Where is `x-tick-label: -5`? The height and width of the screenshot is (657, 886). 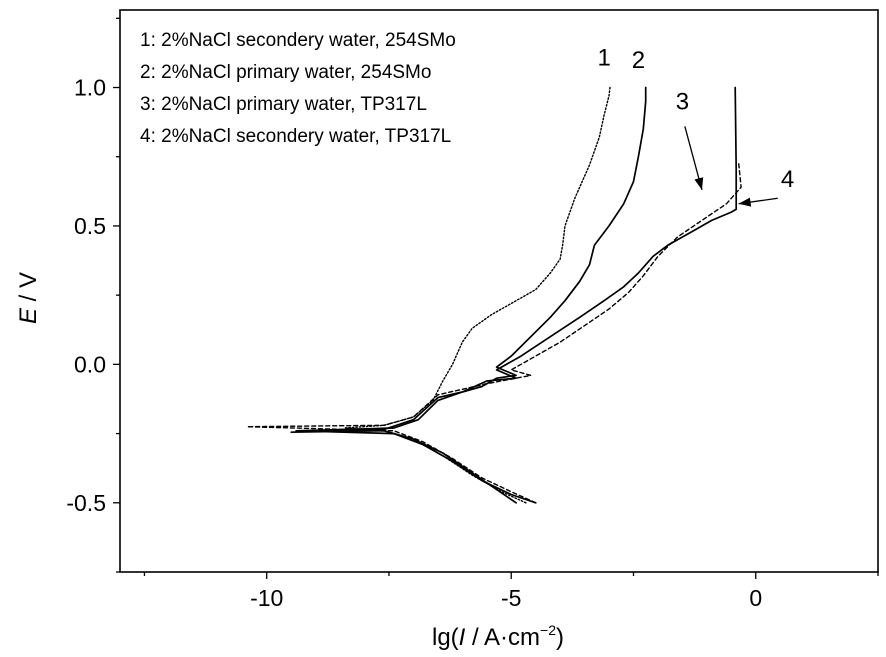
x-tick-label: -5 is located at coordinates (511, 598).